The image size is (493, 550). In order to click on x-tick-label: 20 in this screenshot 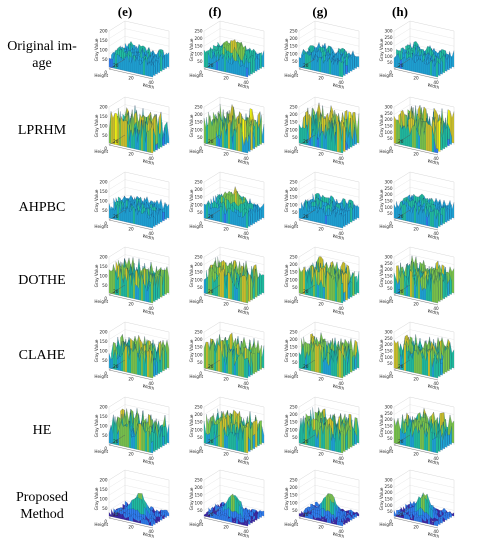, I will do `click(131, 78)`.